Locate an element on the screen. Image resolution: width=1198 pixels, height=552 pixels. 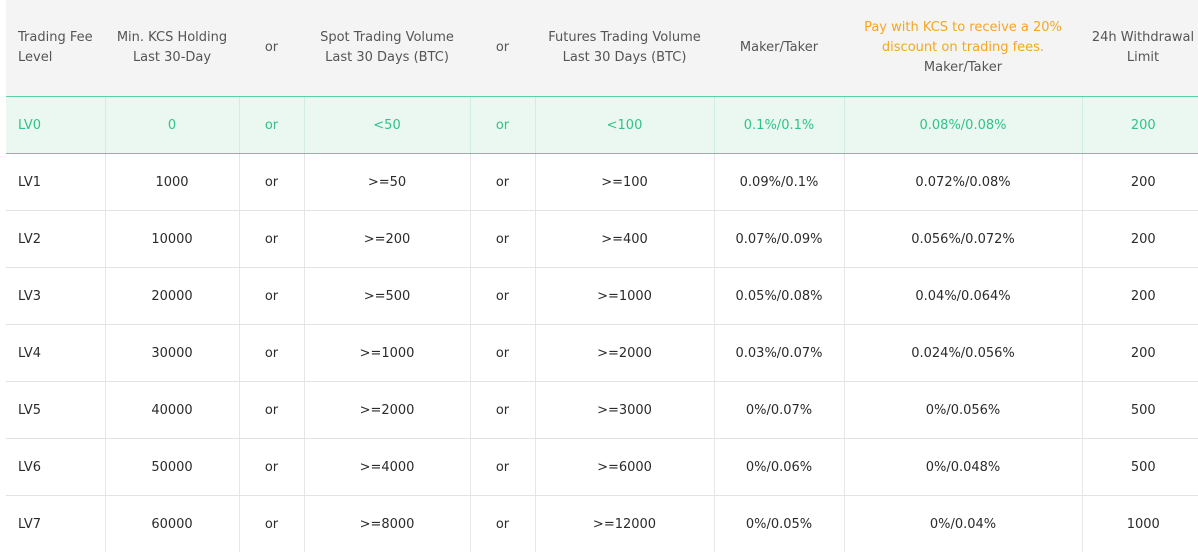
cell-kcs-maker-taker: 0.08%/0.08% is located at coordinates (963, 125).